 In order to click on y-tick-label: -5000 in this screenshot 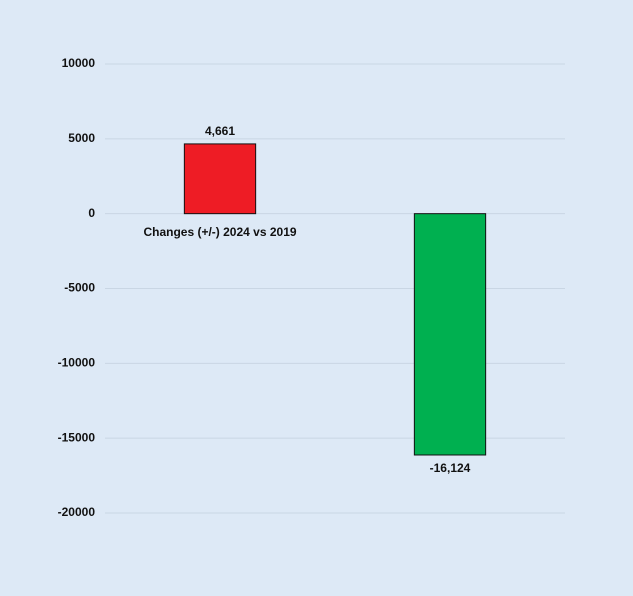, I will do `click(79, 288)`.